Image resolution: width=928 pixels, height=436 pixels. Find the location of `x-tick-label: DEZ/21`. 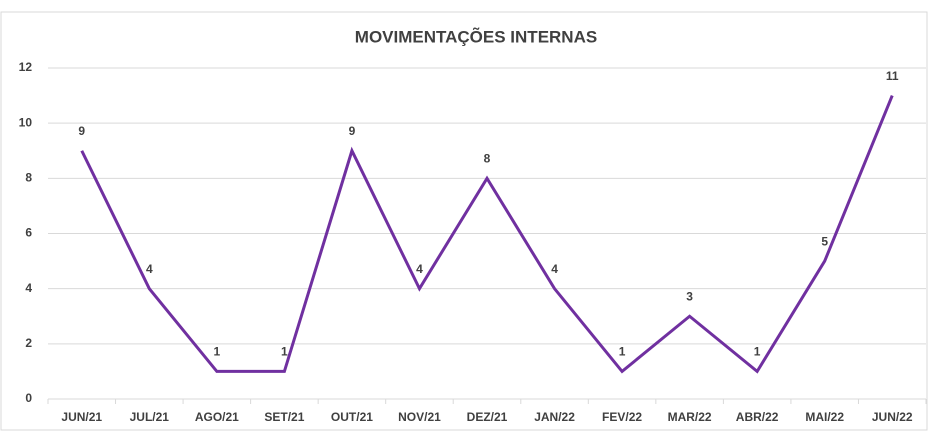

x-tick-label: DEZ/21 is located at coordinates (487, 417).